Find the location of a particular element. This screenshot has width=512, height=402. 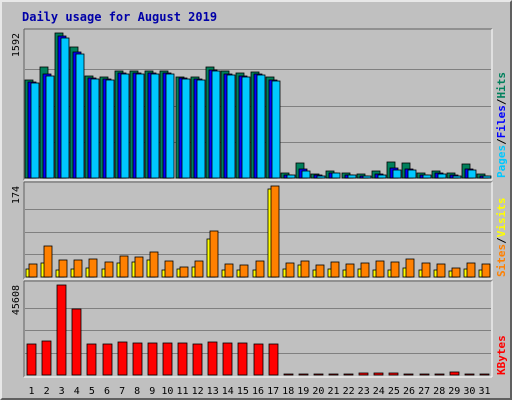

x-tick-label-day-1: 1 is located at coordinates (31, 391).